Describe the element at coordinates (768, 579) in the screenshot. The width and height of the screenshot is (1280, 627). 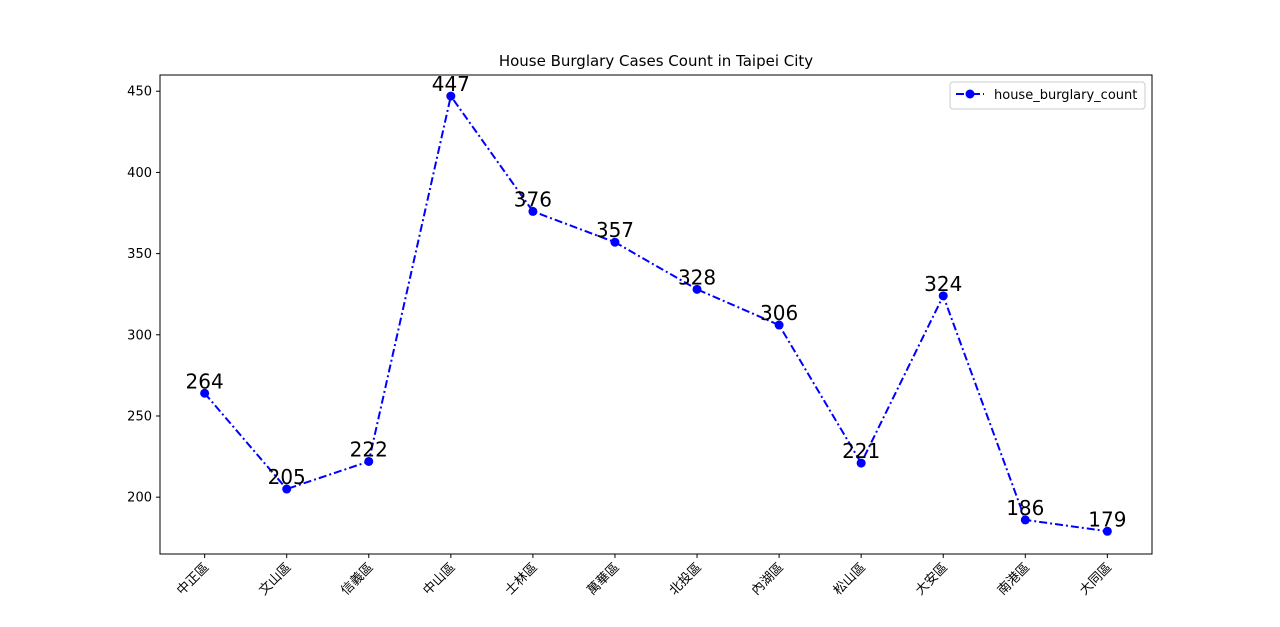
I see `x-tick-label: 內湖區` at that location.